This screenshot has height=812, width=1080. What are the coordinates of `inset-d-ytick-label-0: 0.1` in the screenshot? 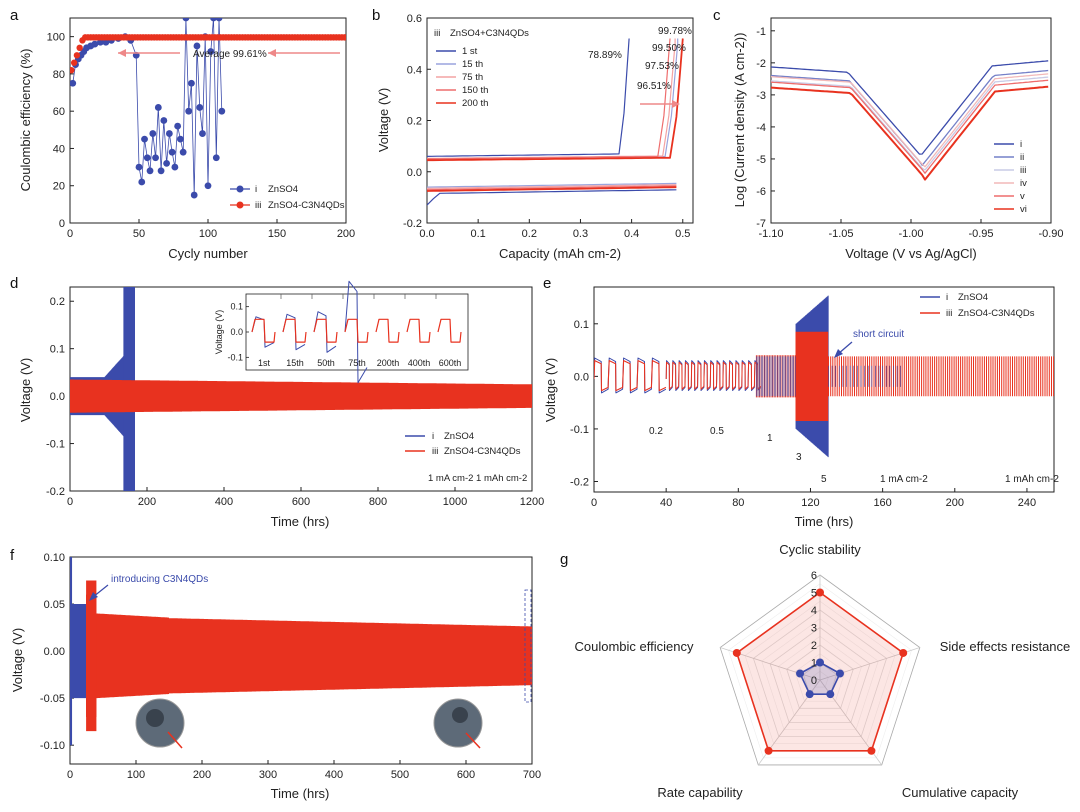 It's located at (236, 307).